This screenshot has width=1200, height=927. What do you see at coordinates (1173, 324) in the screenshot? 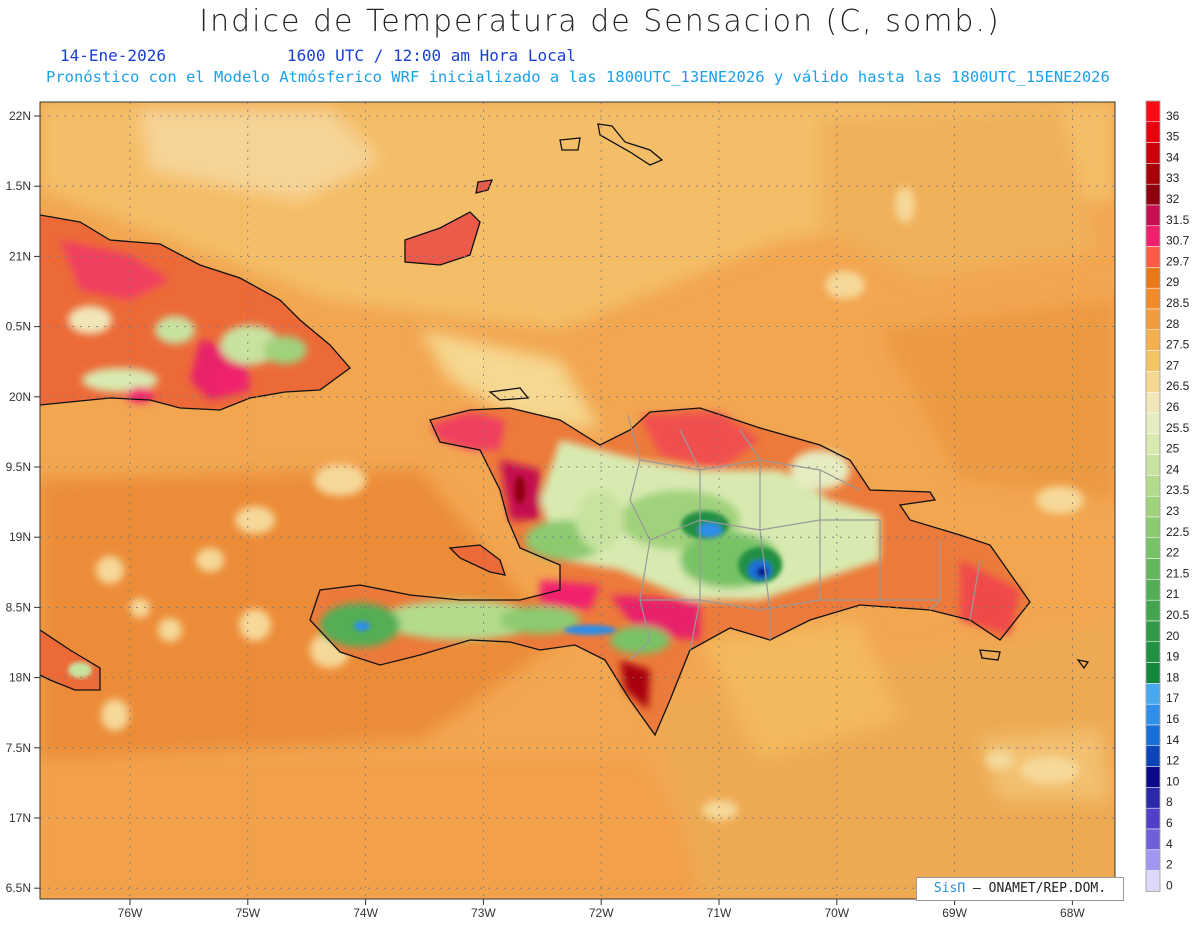
I see `legend-label: 28` at bounding box center [1173, 324].